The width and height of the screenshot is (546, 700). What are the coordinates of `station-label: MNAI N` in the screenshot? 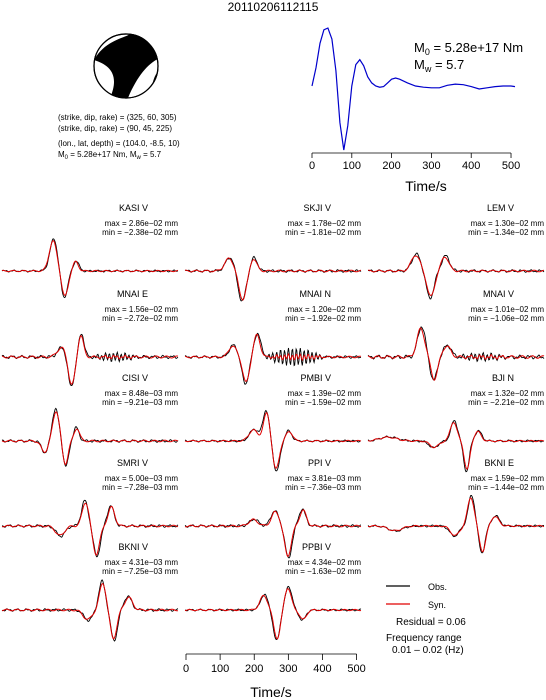 It's located at (316, 294).